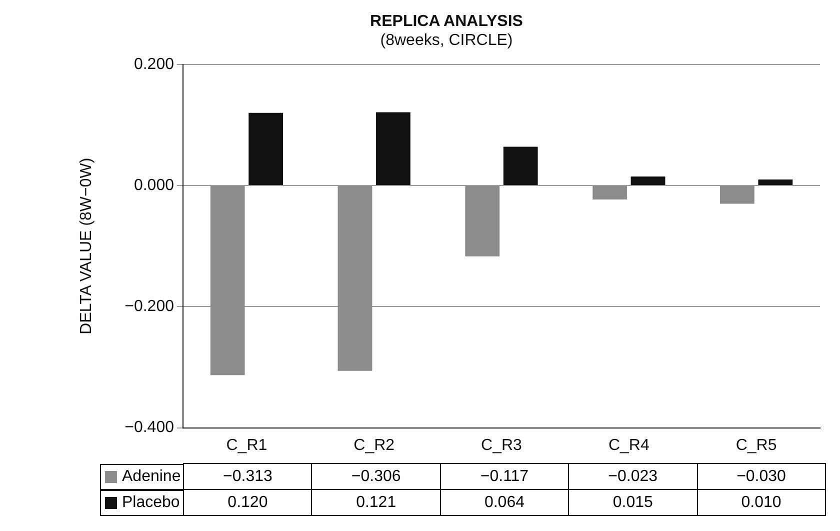  I want to click on y-tick-label: 0.200, so click(154, 64).